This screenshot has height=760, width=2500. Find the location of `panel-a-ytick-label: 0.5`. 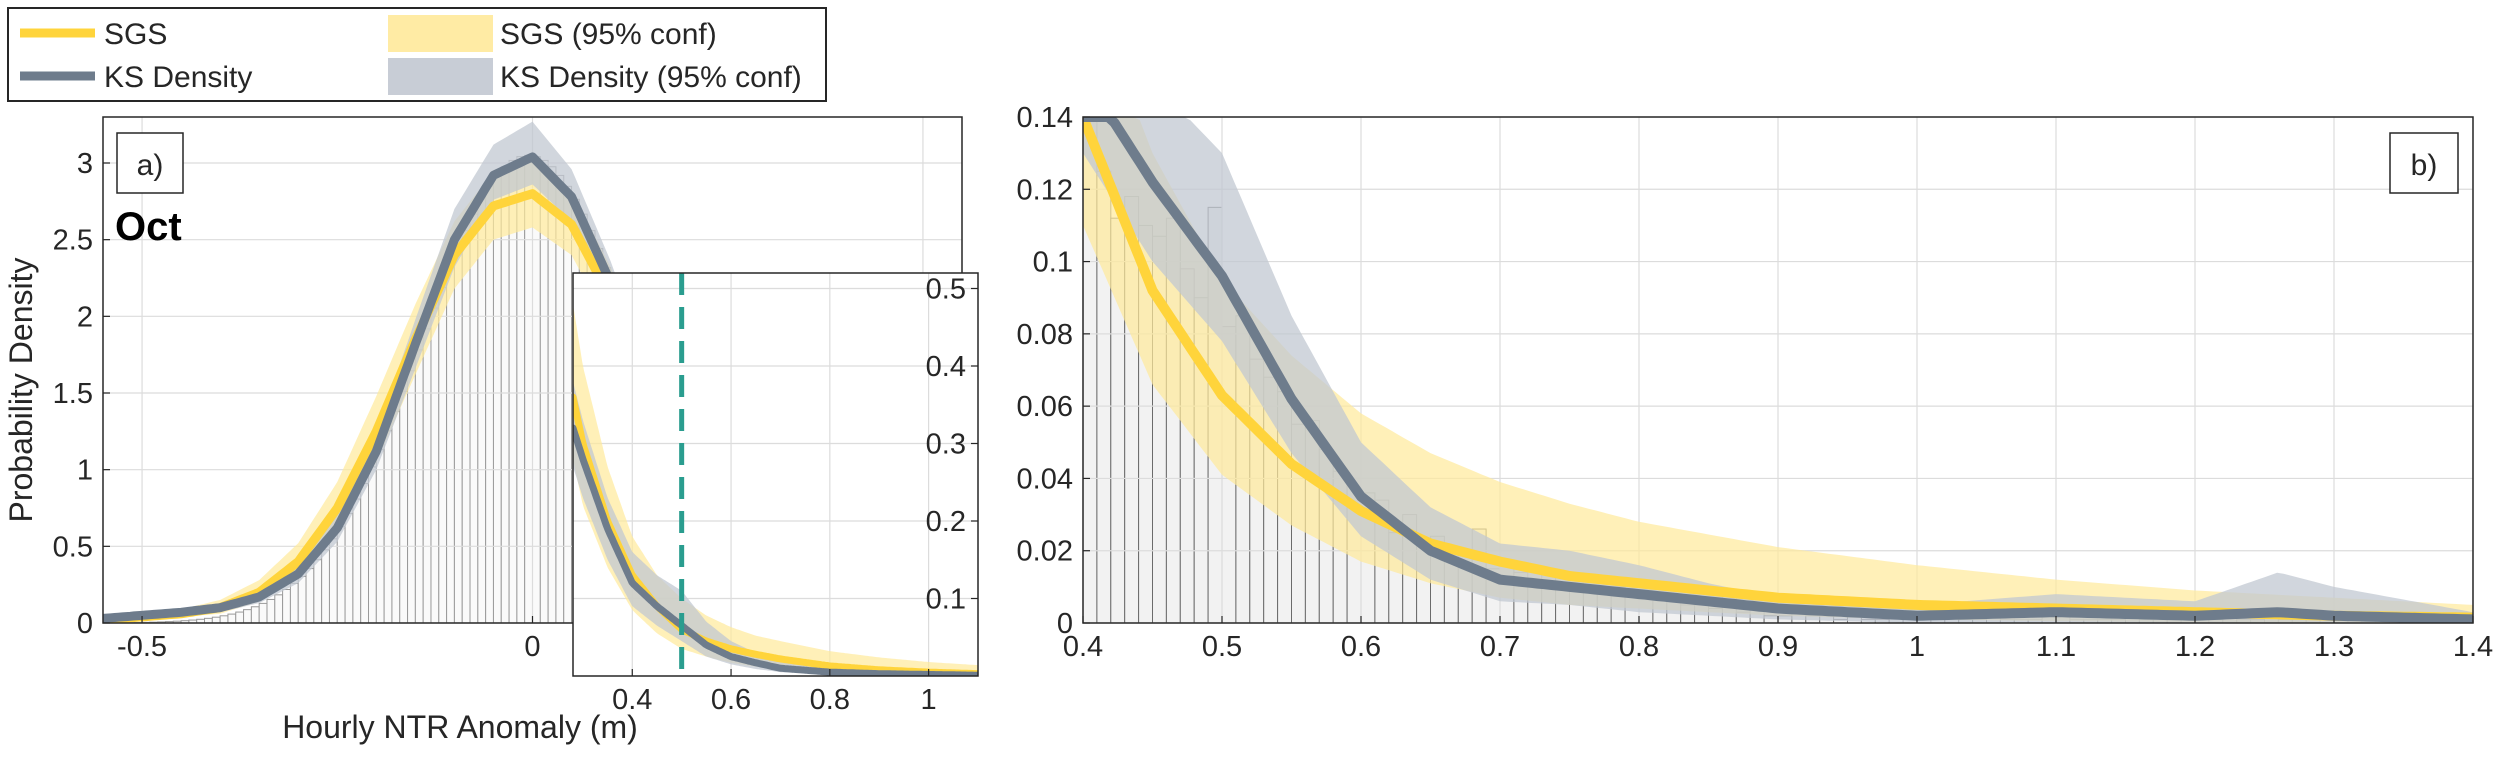

panel-a-ytick-label: 0.5 is located at coordinates (73, 547).